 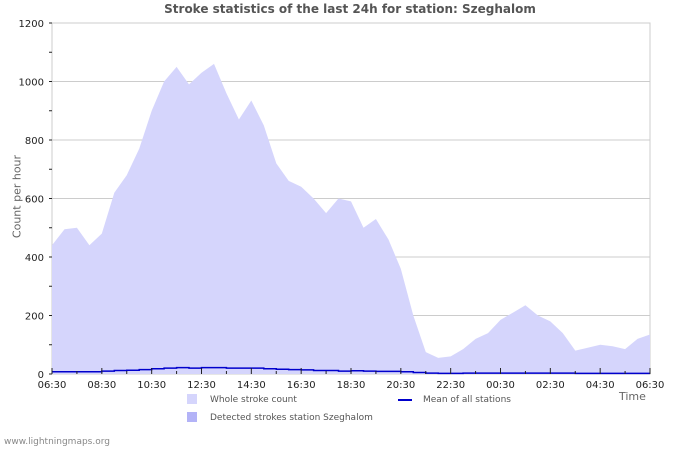 What do you see at coordinates (632, 396) in the screenshot?
I see `x-axis-label: Time` at bounding box center [632, 396].